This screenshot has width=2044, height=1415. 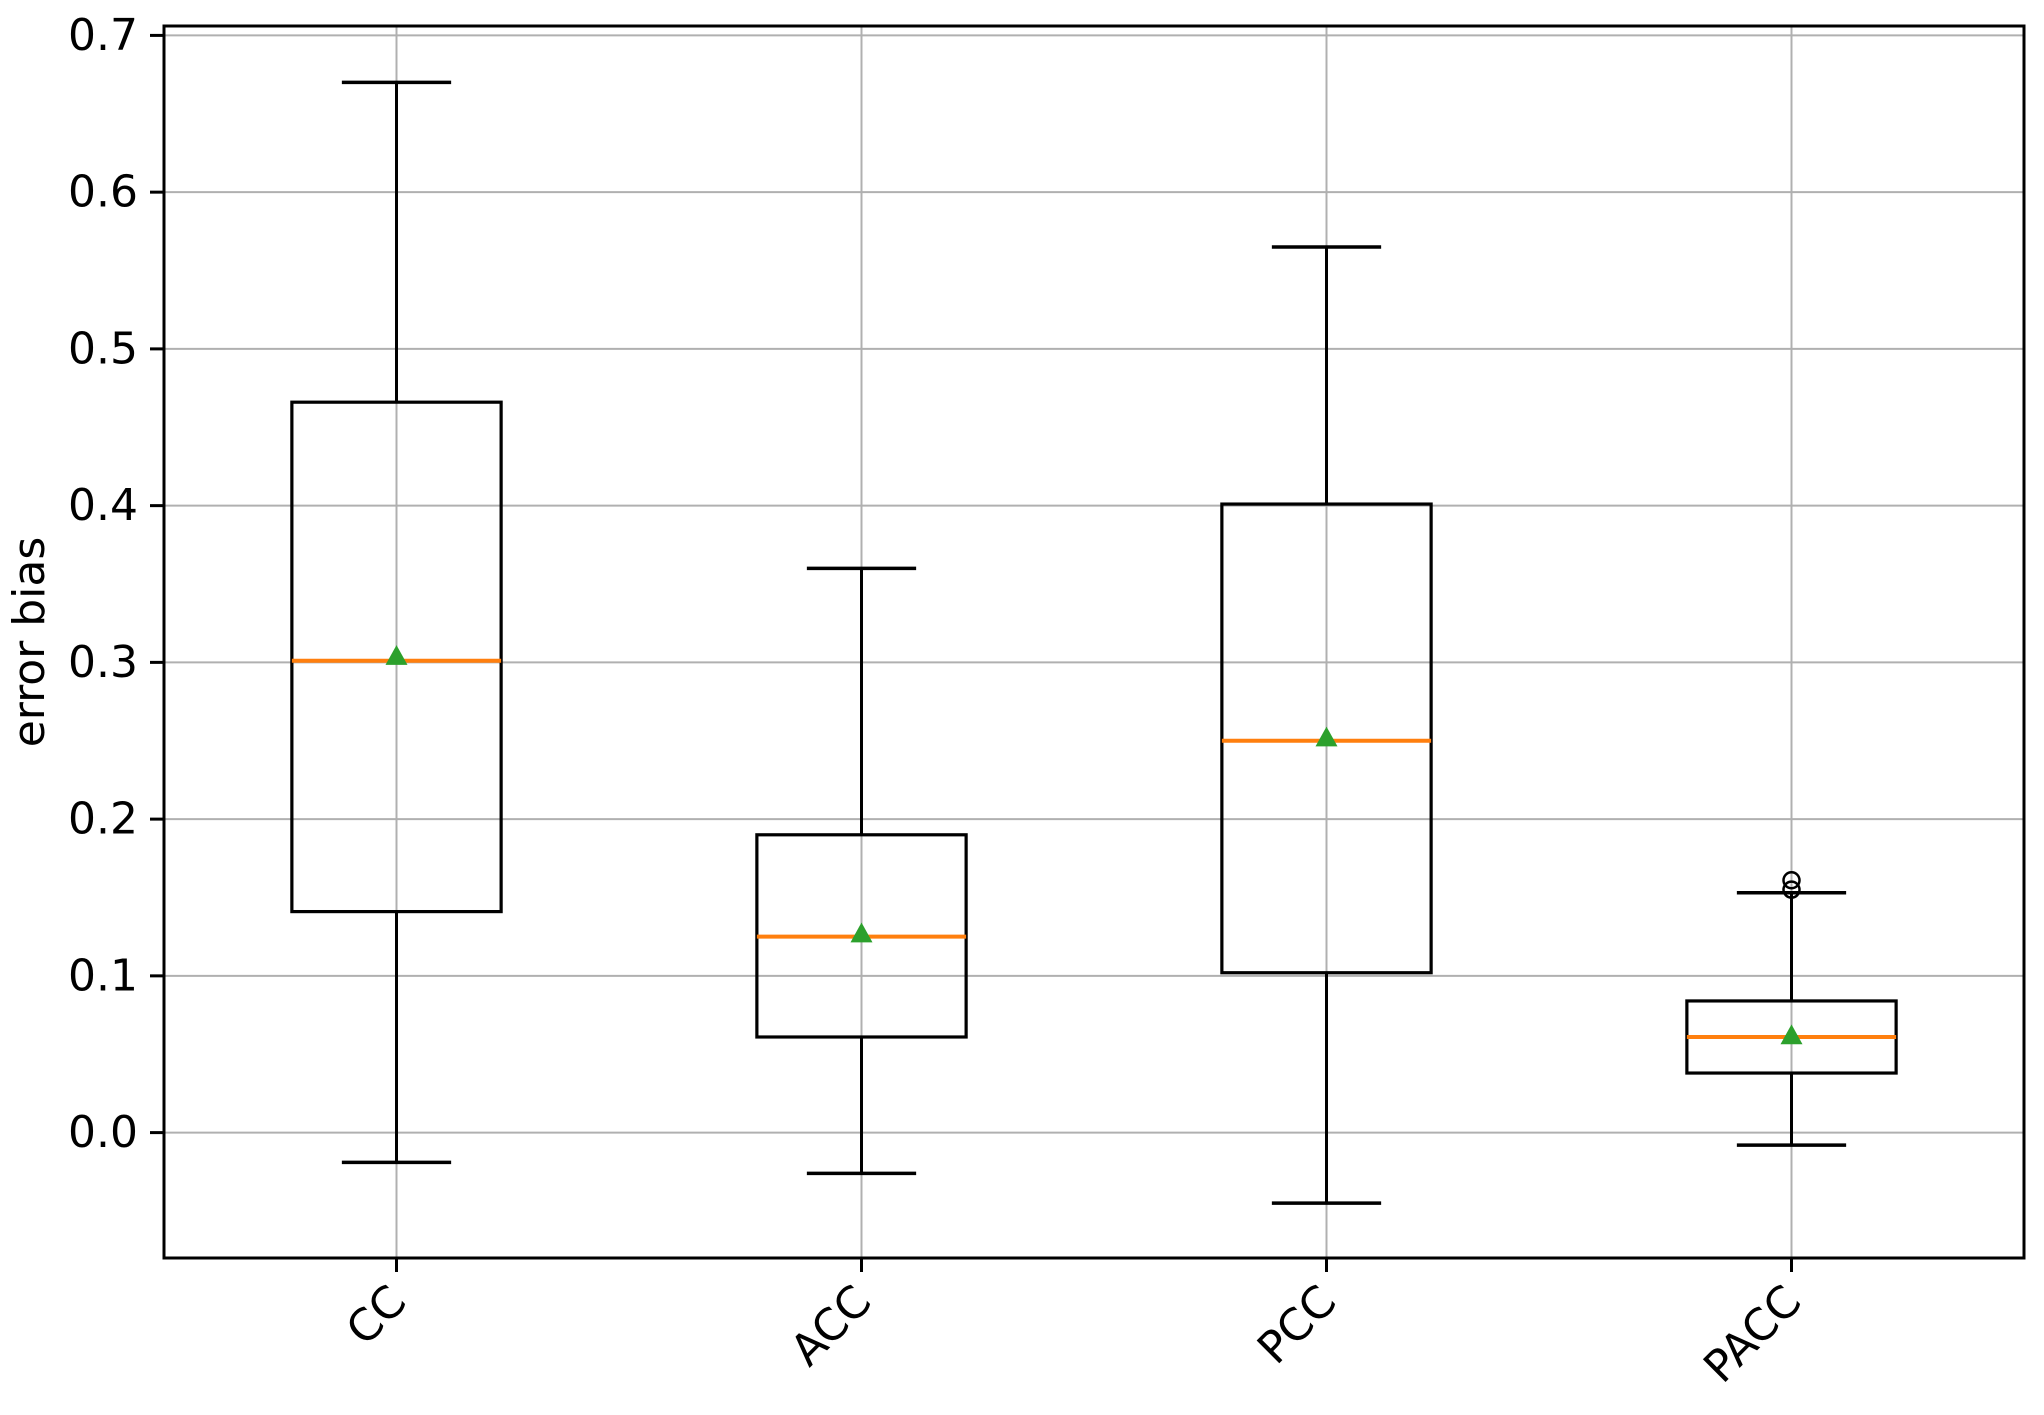 I want to click on x-tick-label: ACC, so click(x=831, y=1326).